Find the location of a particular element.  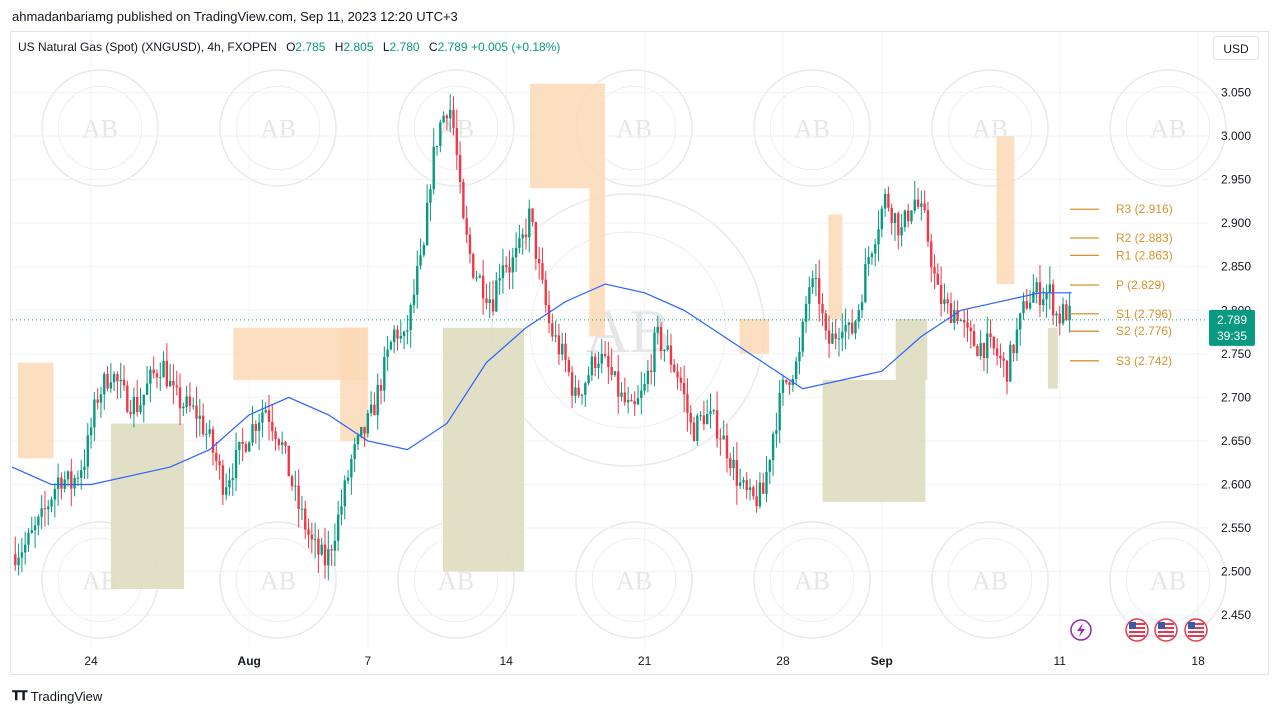

footer-brand: TradingView is located at coordinates (66, 696).